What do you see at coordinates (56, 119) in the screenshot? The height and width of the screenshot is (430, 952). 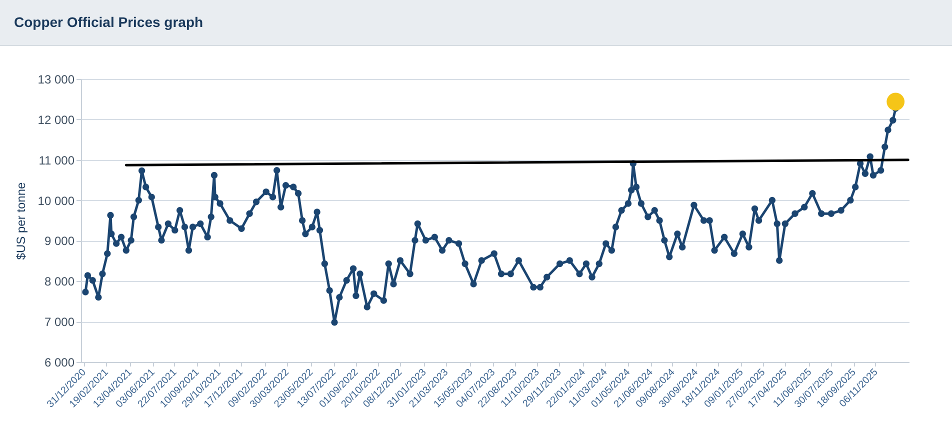 I see `y-tick-label: 12 000` at bounding box center [56, 119].